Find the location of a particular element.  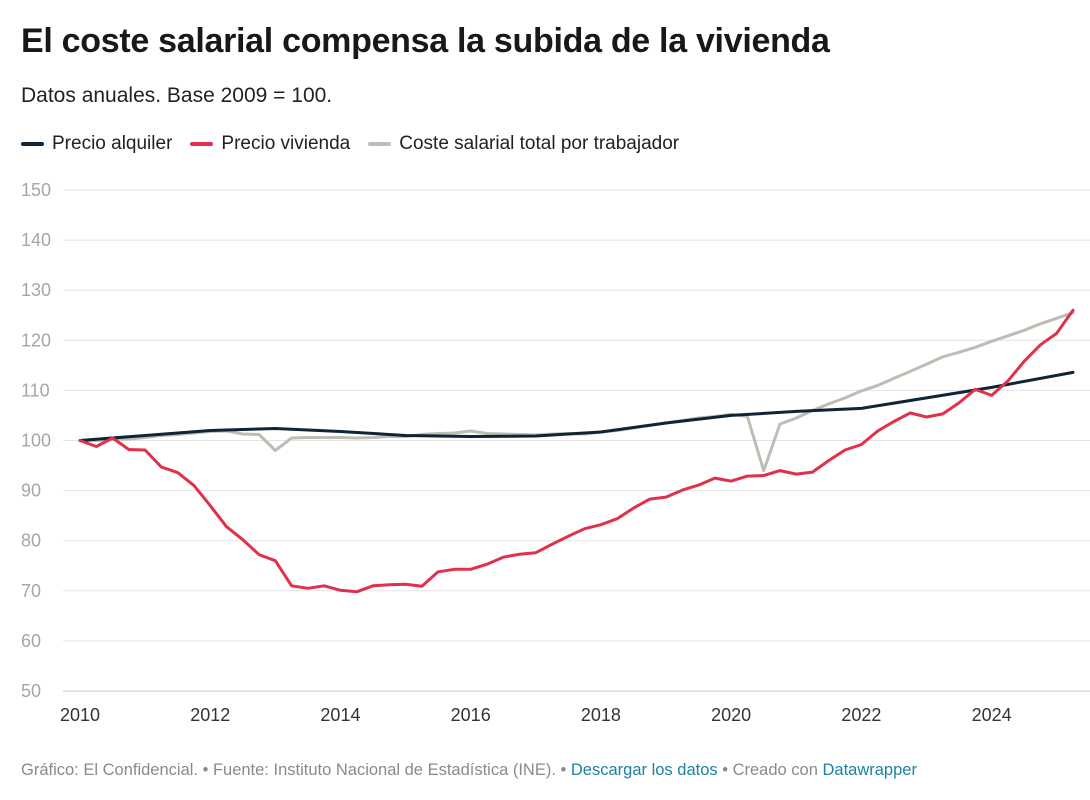

x-tick-label: 2022 is located at coordinates (861, 715).